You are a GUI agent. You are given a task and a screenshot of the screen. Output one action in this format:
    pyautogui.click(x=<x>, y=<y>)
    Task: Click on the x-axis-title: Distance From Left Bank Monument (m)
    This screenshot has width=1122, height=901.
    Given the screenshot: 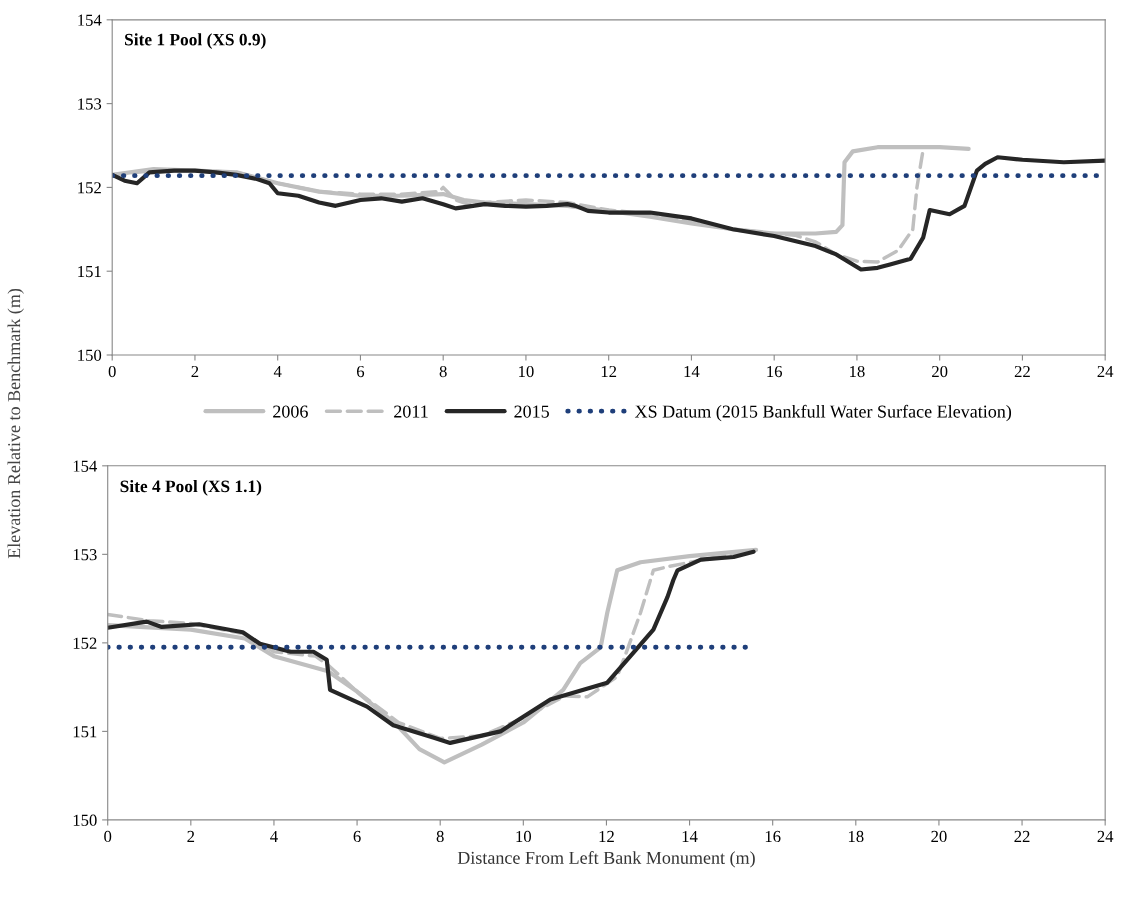 What is the action you would take?
    pyautogui.click(x=606, y=859)
    